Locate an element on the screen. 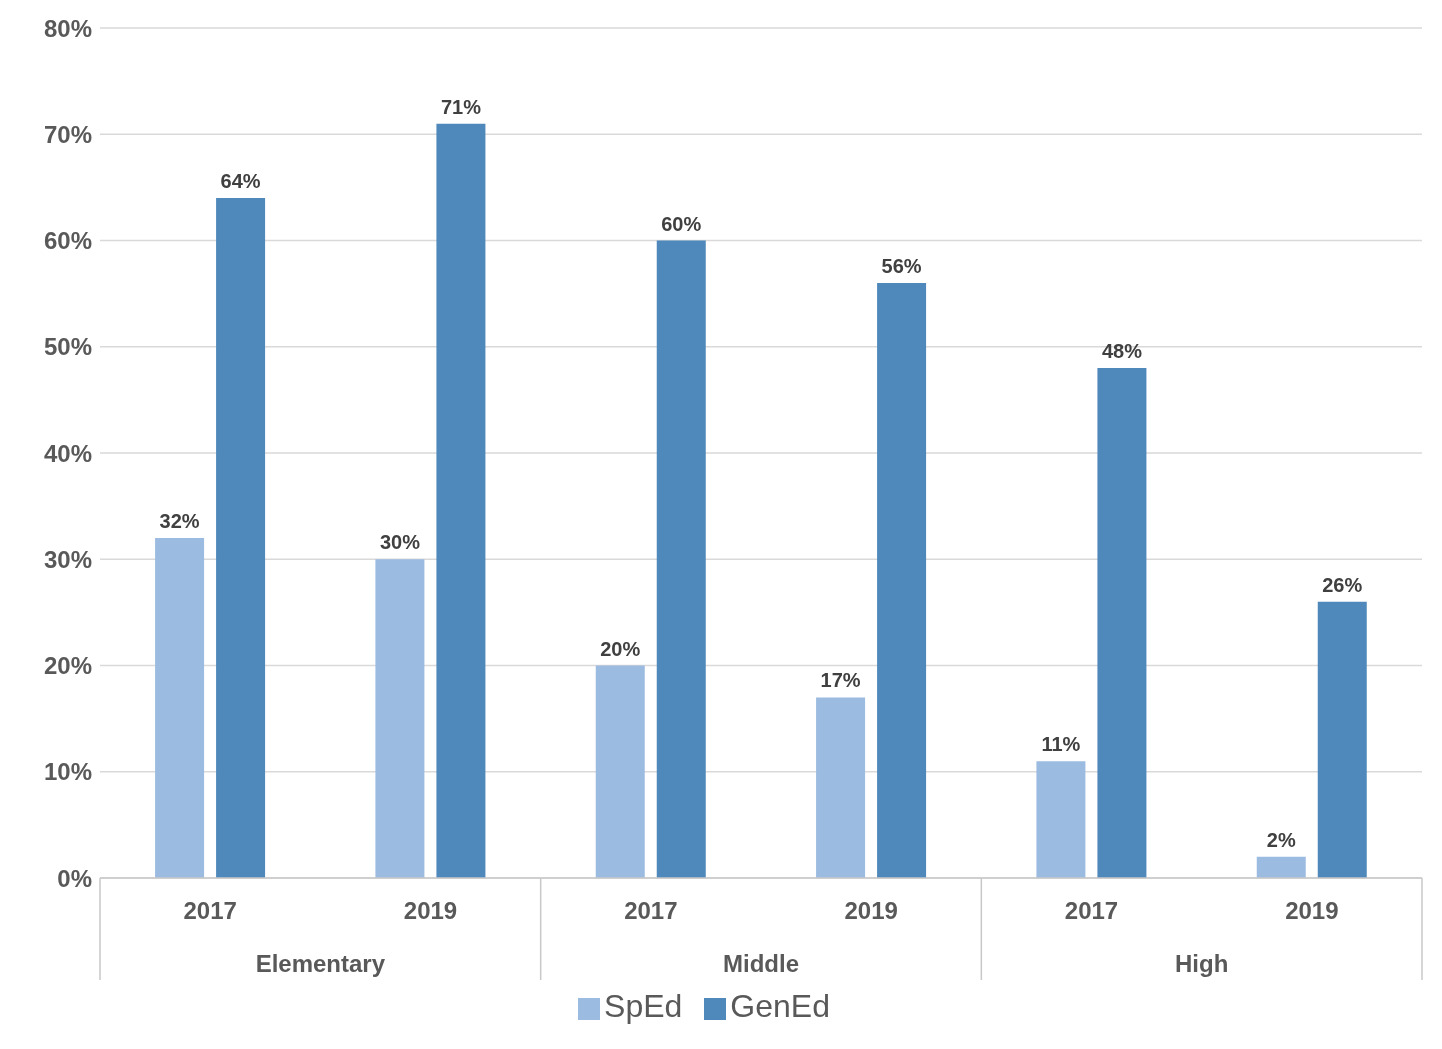 The image size is (1442, 1049). legend-label: SpEd is located at coordinates (643, 1006).